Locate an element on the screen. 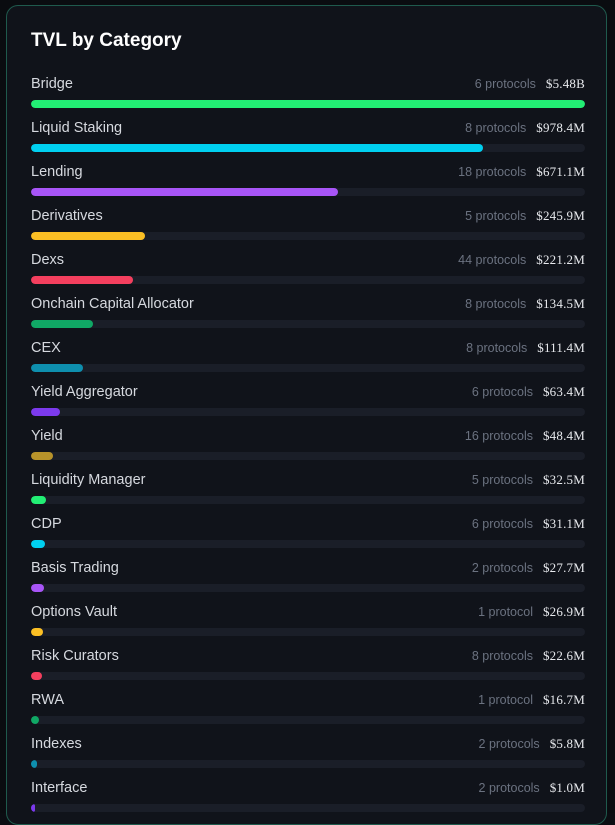 The image size is (615, 825). category-row-header: CDP 6 protocols $31.1M is located at coordinates (308, 524).